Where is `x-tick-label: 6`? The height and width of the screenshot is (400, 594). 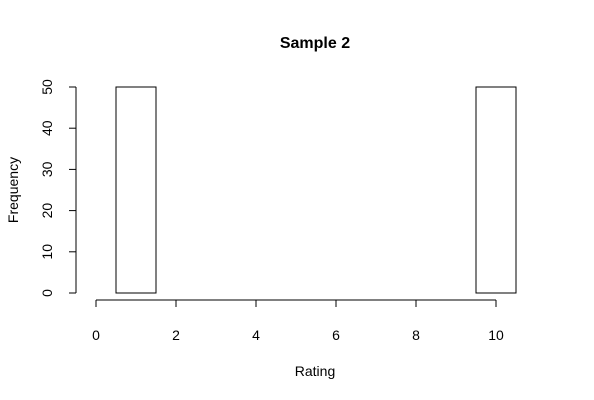 x-tick-label: 6 is located at coordinates (336, 335).